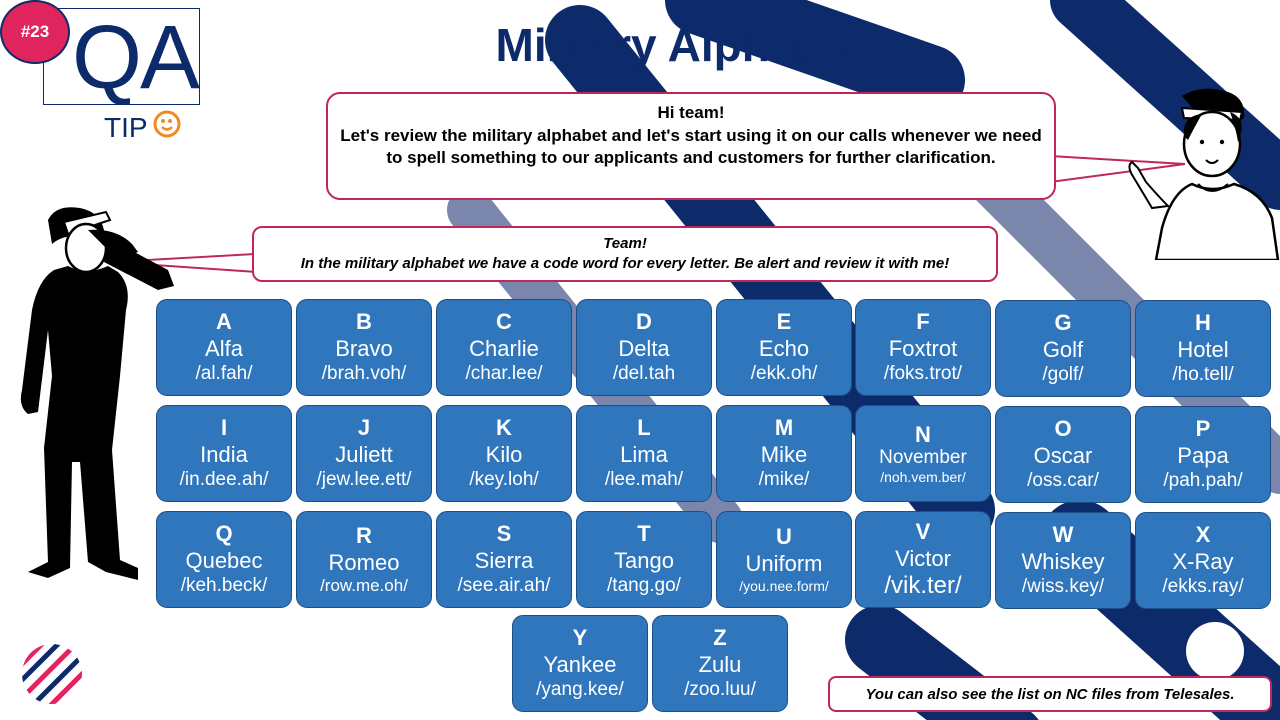  Describe the element at coordinates (644, 479) in the screenshot. I see `card-pronunciation: /lee.mah/` at that location.